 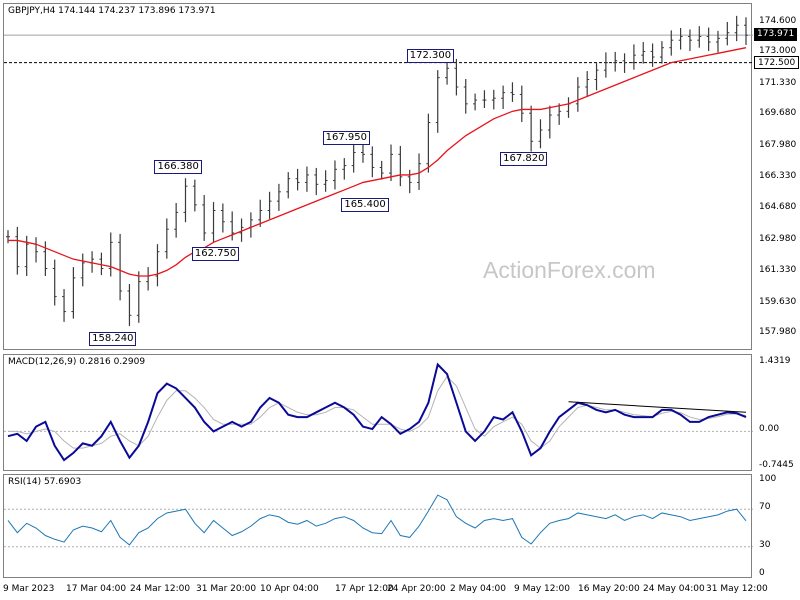 What do you see at coordinates (430, 56) in the screenshot?
I see `price-annotation-172.300: 172.300` at bounding box center [430, 56].